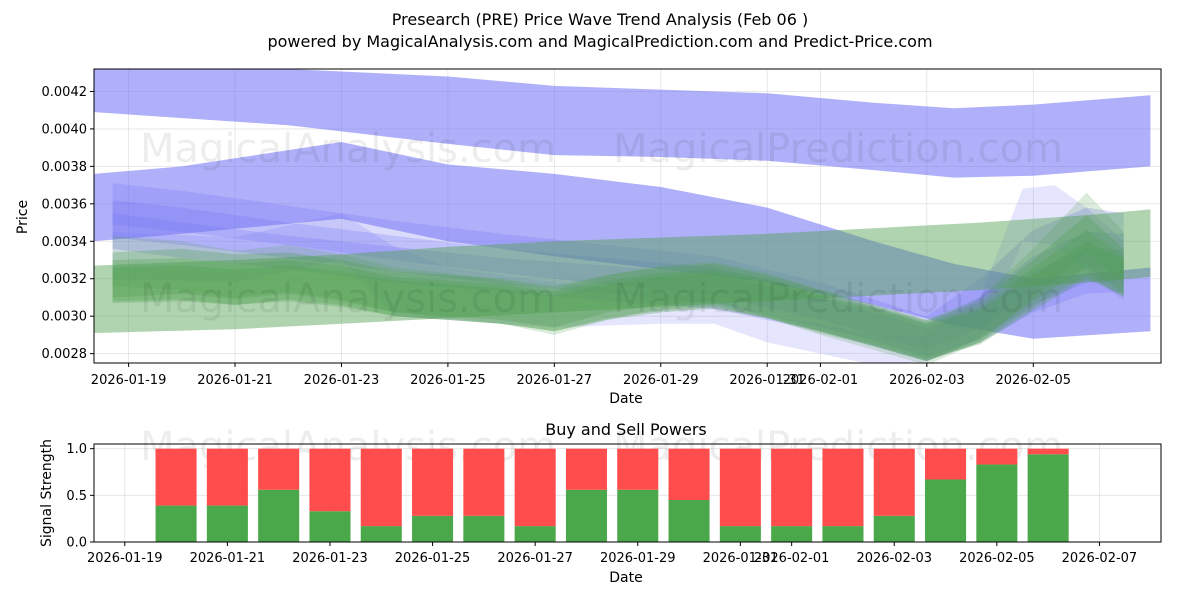 This screenshot has height=600, width=1200. Describe the element at coordinates (65, 129) in the screenshot. I see `price-ytick-label: 0.0040` at that location.